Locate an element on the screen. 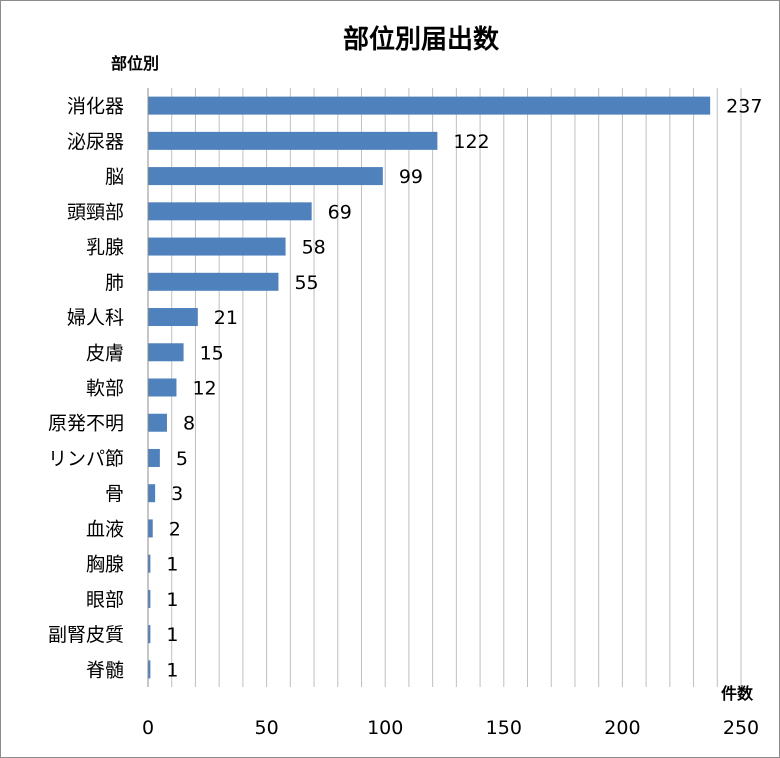 This screenshot has height=758, width=780. data-label: 12 is located at coordinates (204, 389).